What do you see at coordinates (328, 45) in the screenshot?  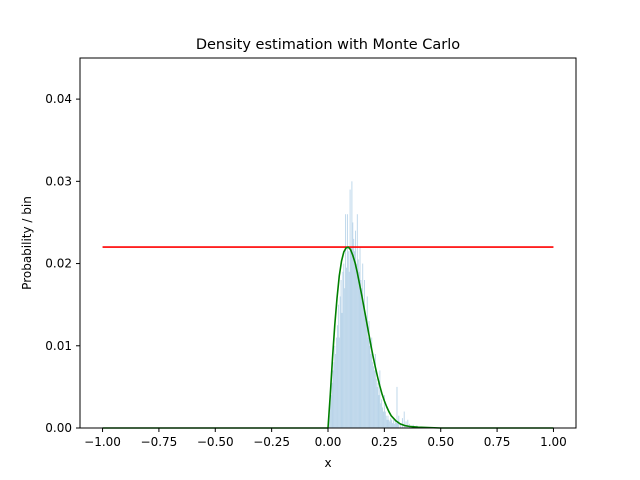 I see `chart-title: Density estimation with Monte Carlo` at bounding box center [328, 45].